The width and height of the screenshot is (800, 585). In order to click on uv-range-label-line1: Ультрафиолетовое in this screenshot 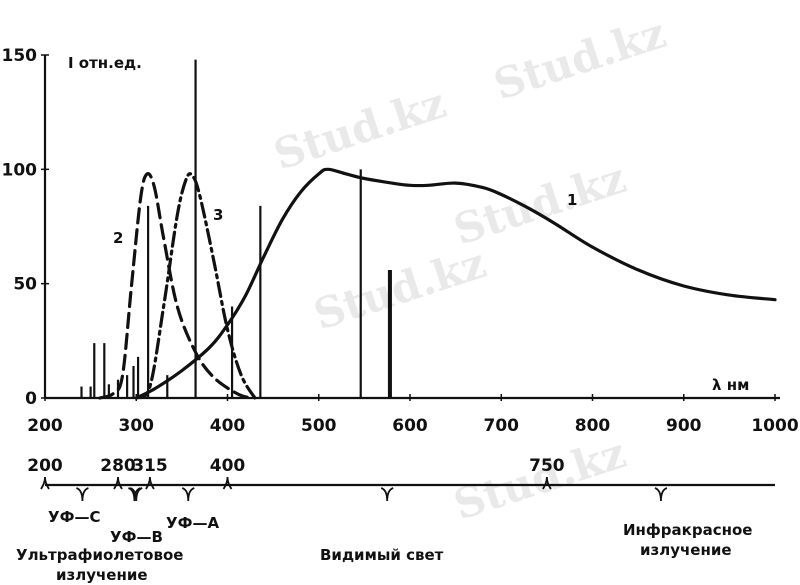, I will do `click(99, 555)`.